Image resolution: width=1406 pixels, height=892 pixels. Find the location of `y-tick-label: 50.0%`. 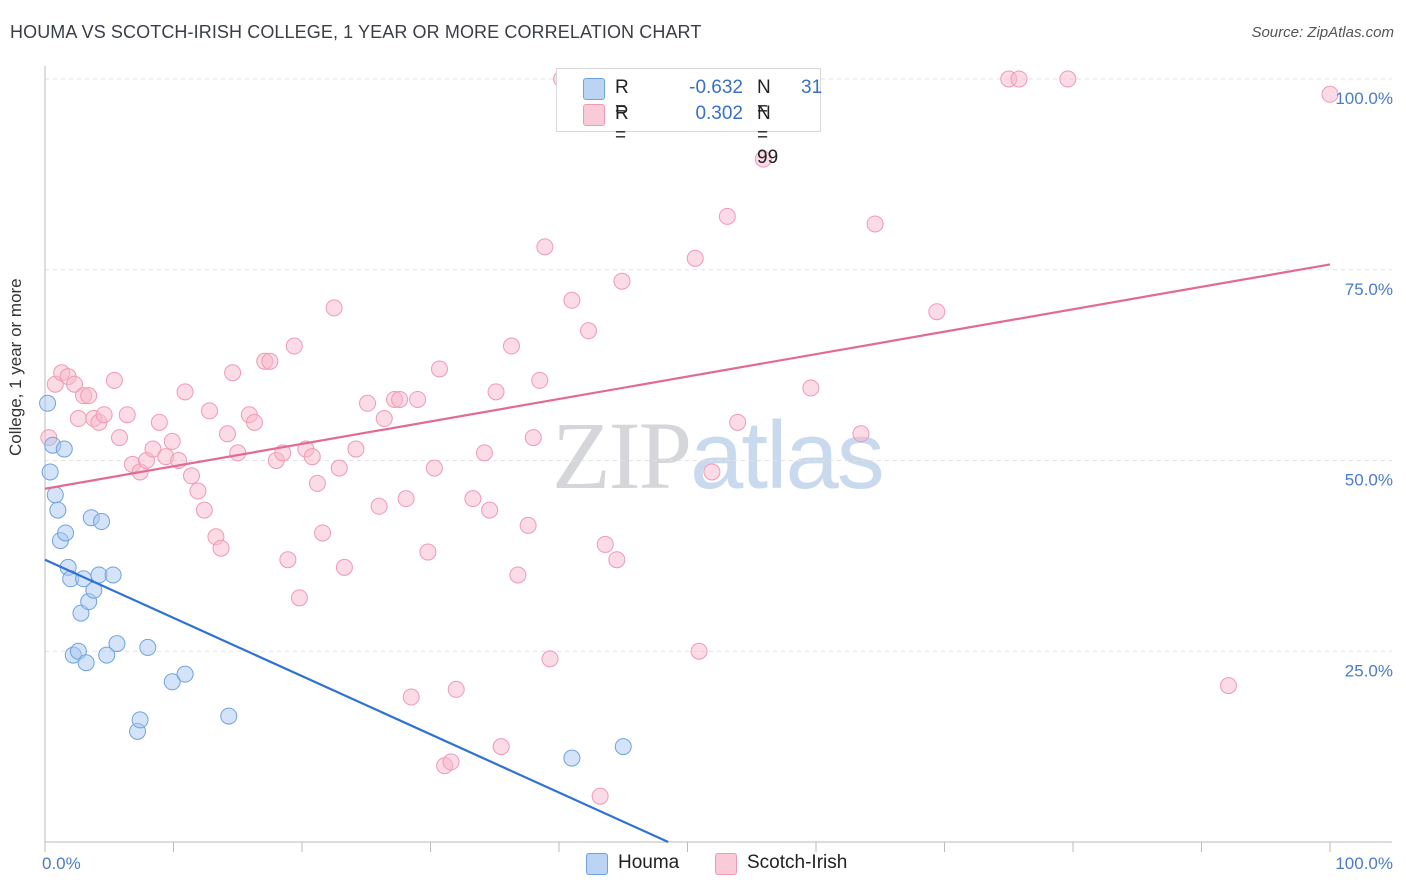

y-tick-label: 50.0% is located at coordinates (1369, 480).